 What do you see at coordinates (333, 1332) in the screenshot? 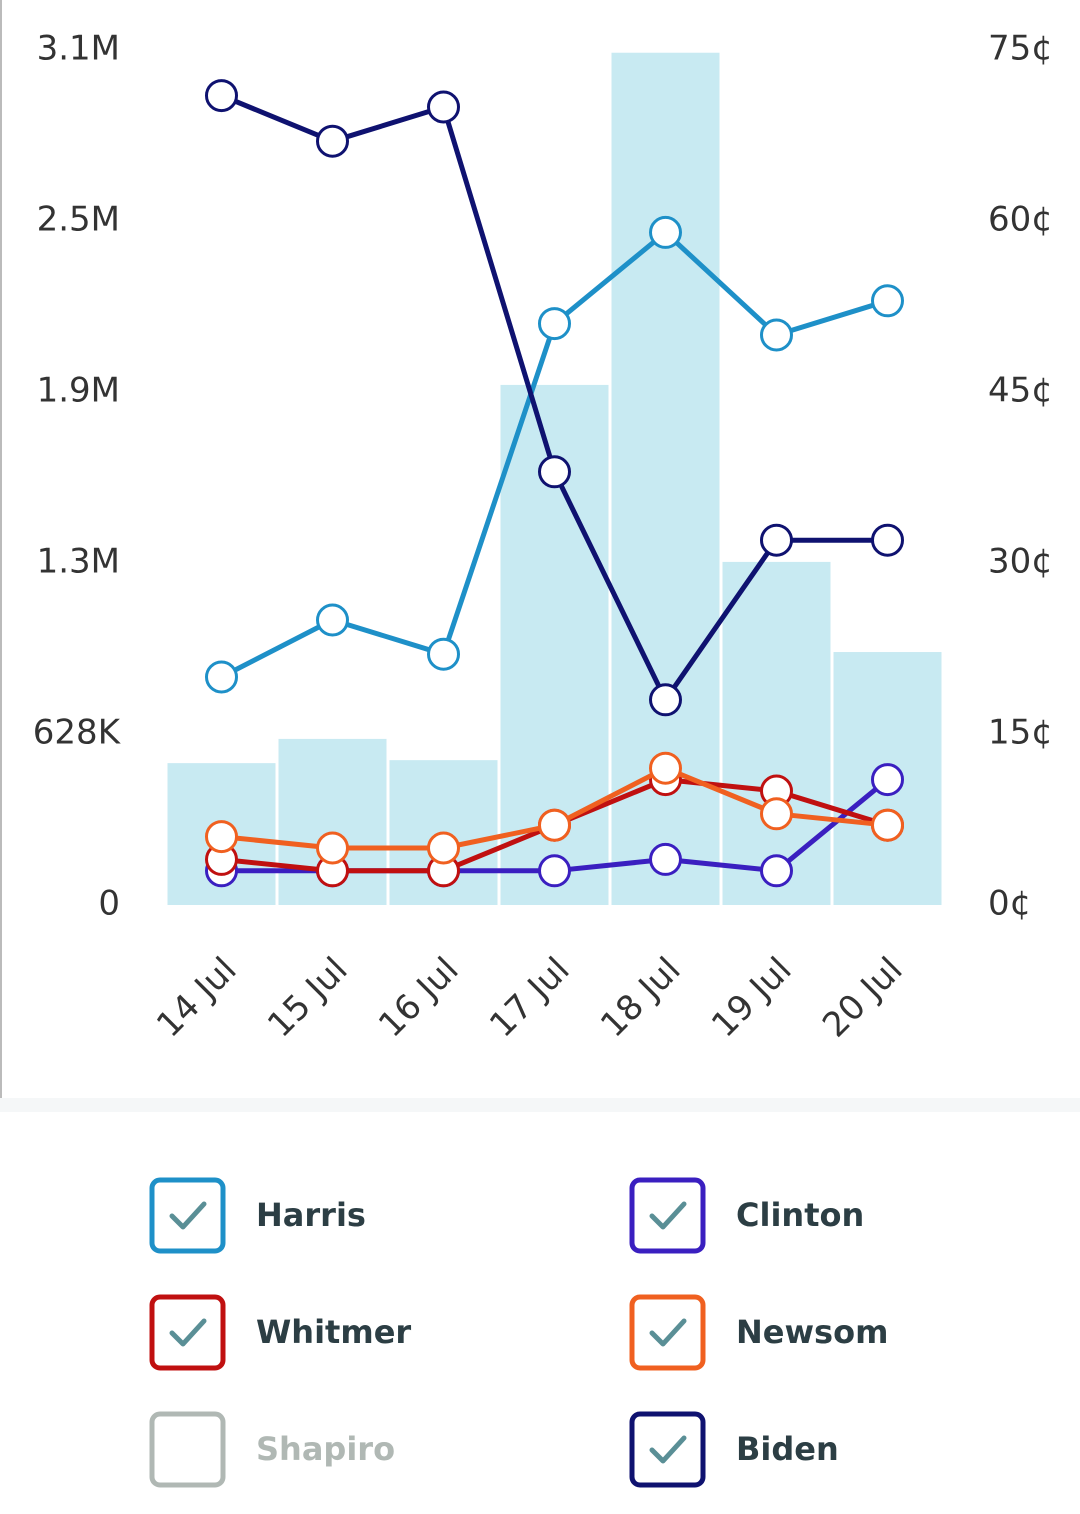
I see `legend-label: Whitmer` at bounding box center [333, 1332].